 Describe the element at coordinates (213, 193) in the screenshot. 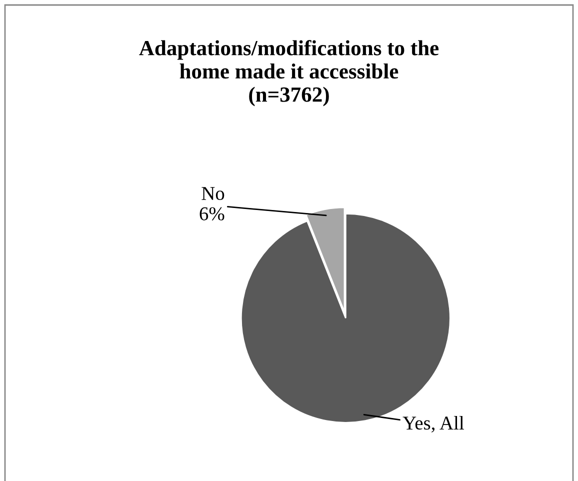

I see `slice-label: No` at that location.